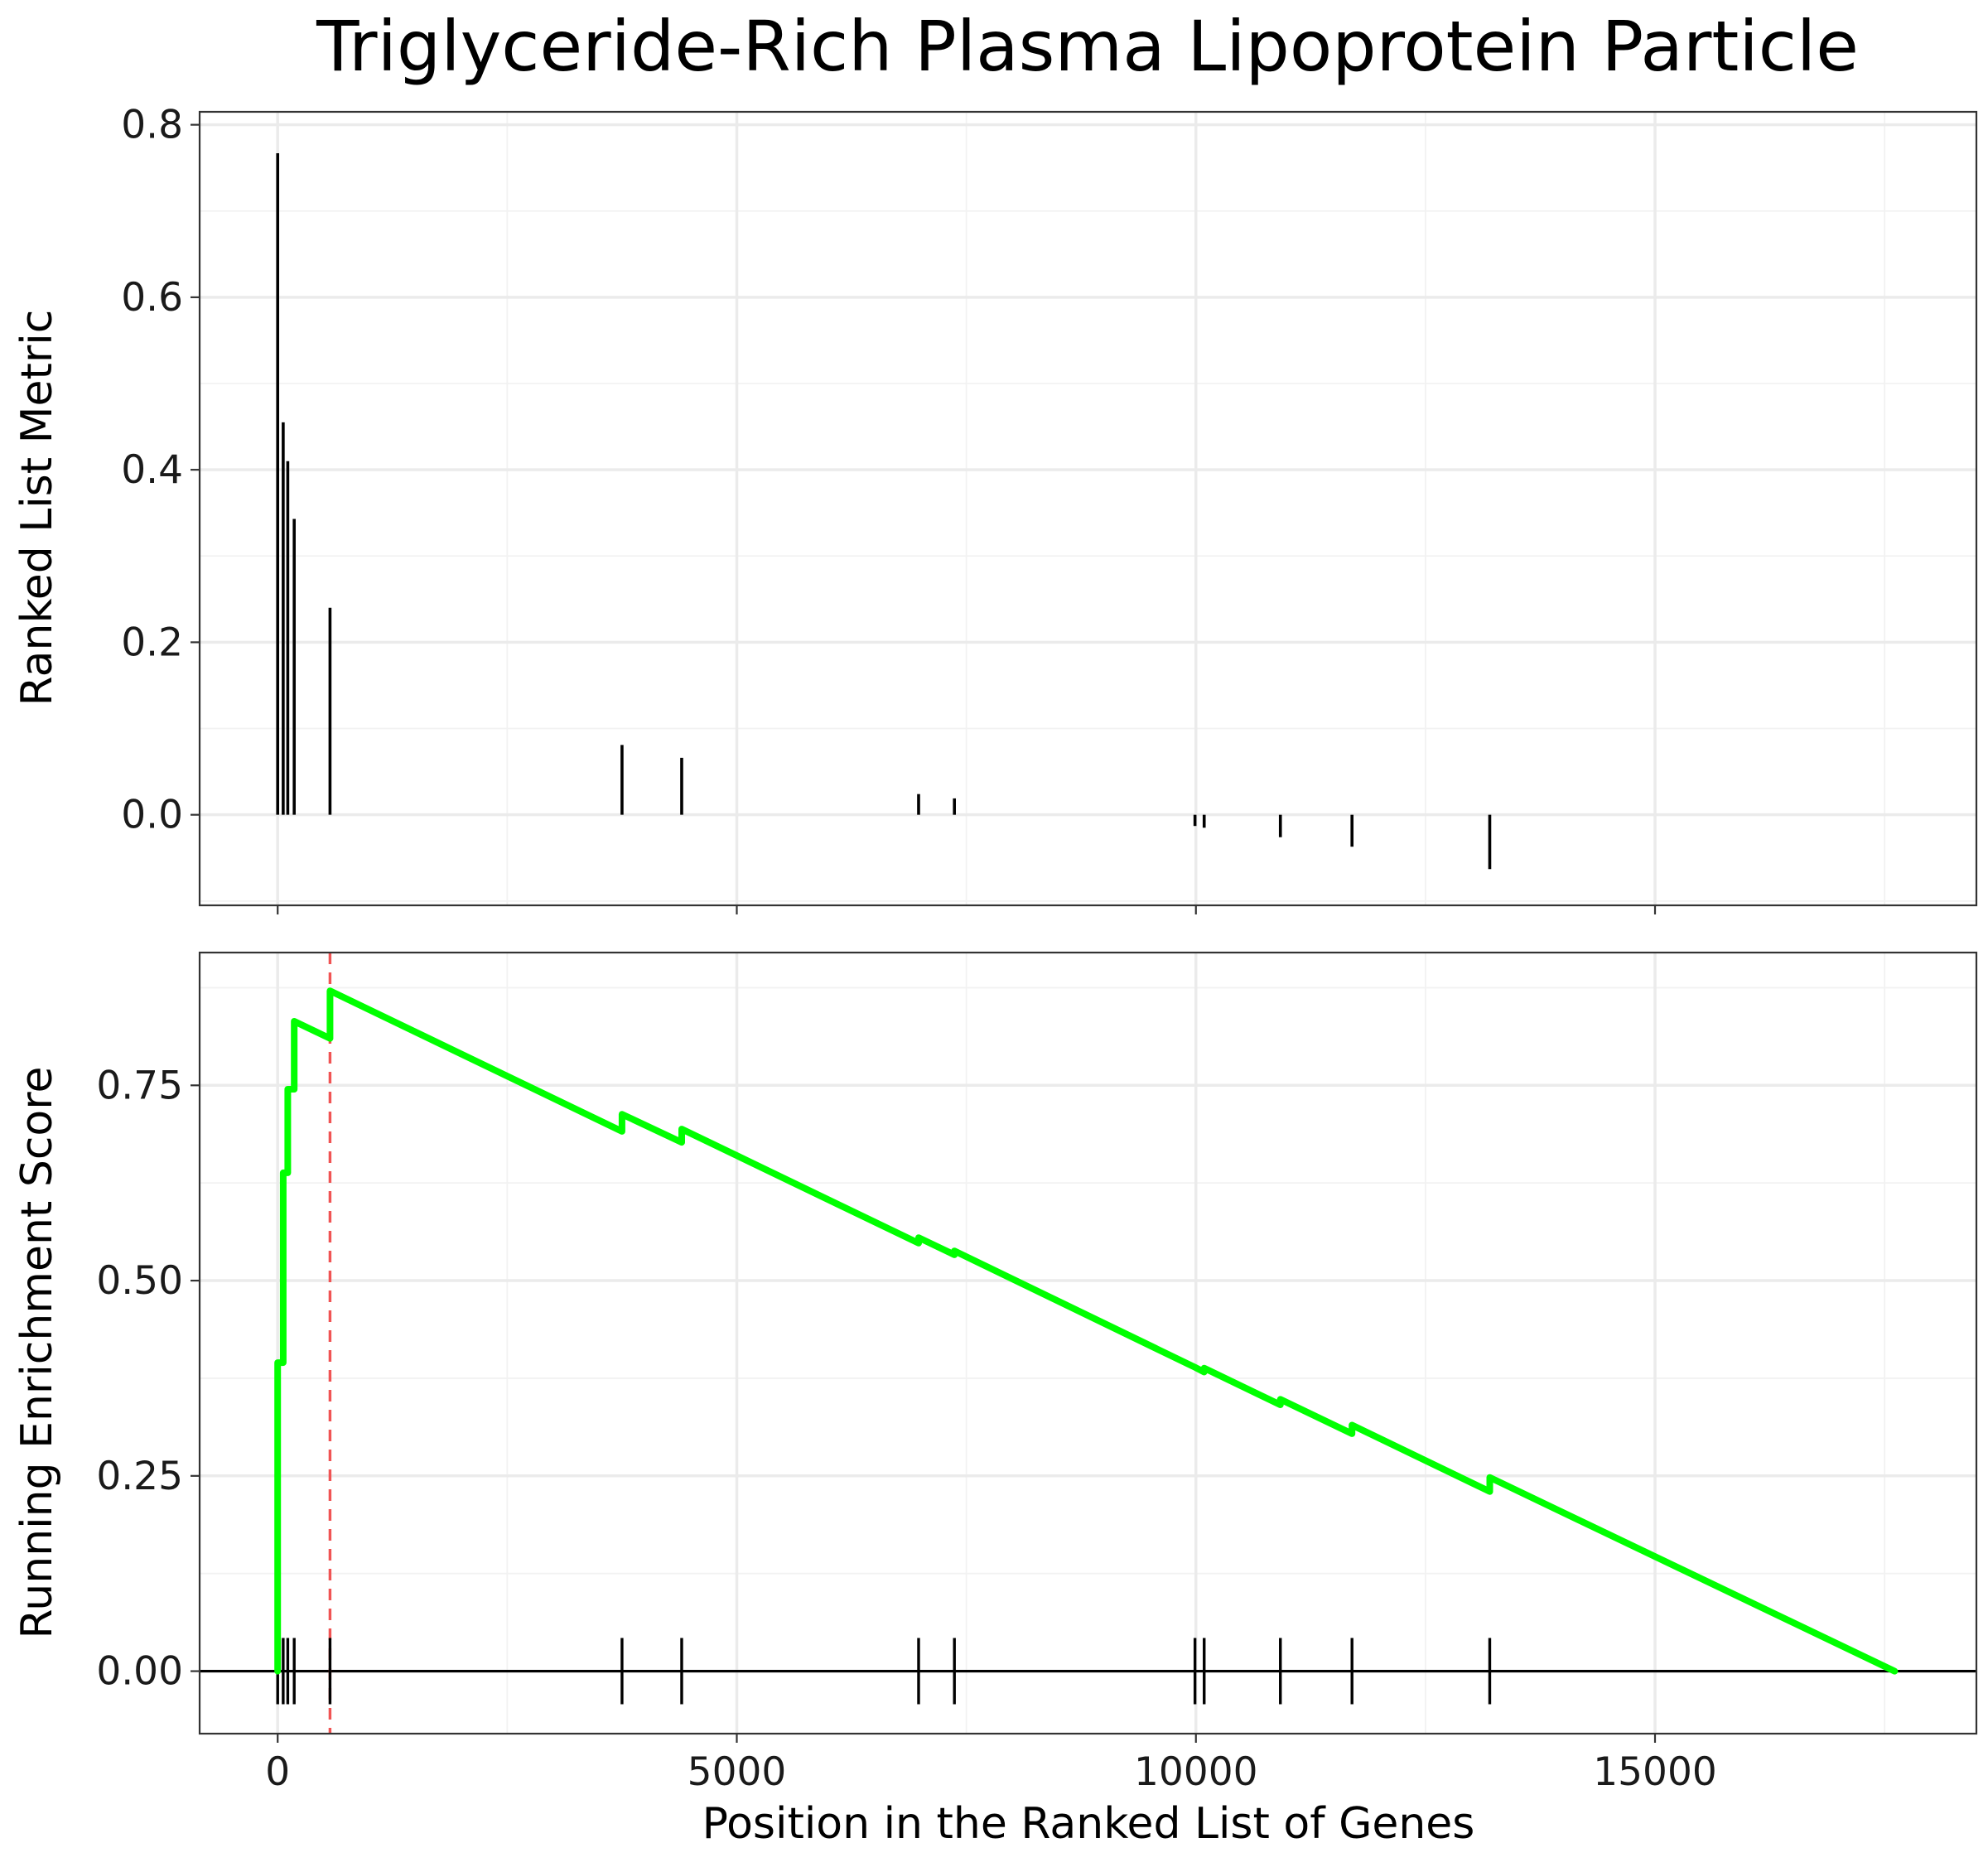 The height and width of the screenshot is (1867, 1988). Describe the element at coordinates (139, 1085) in the screenshot. I see `es-y-tick-label: 0.75` at that location.